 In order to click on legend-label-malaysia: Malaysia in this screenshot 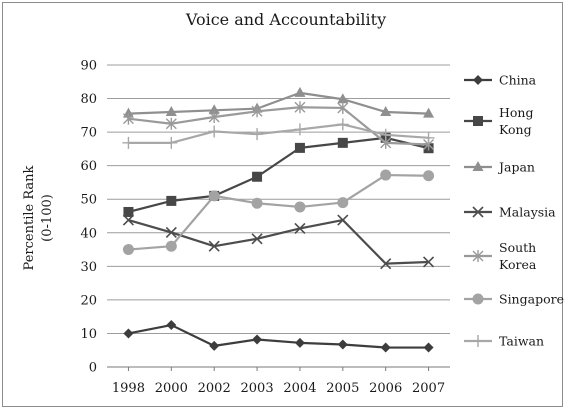, I will do `click(527, 212)`.